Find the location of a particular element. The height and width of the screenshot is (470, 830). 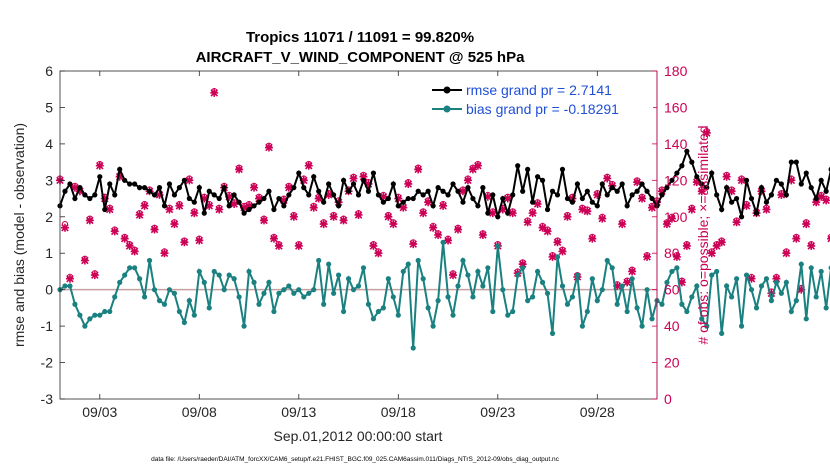

y-left-tick-label: 5 is located at coordinates (49, 107).